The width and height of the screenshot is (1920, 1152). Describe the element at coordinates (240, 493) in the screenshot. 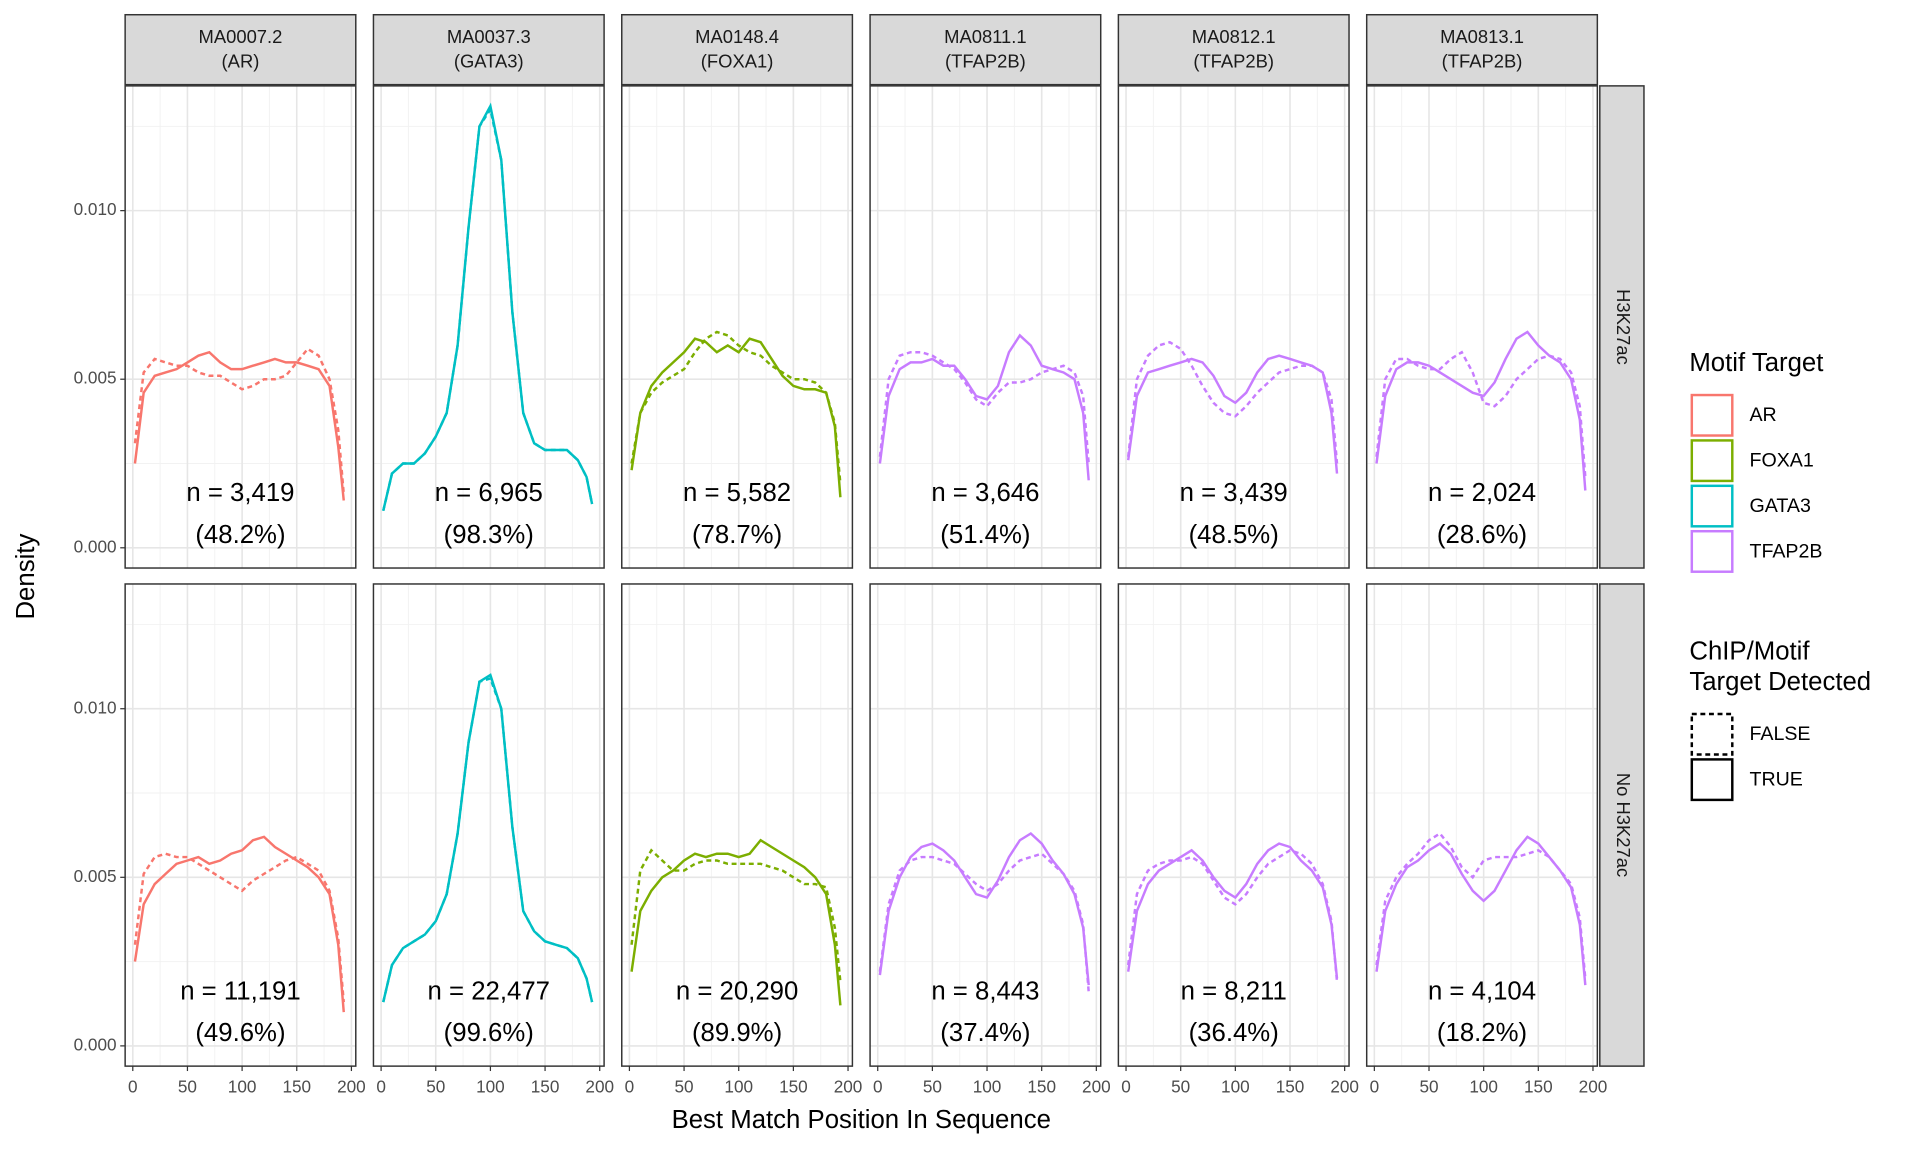

I see `annotation: n = 3,419` at that location.